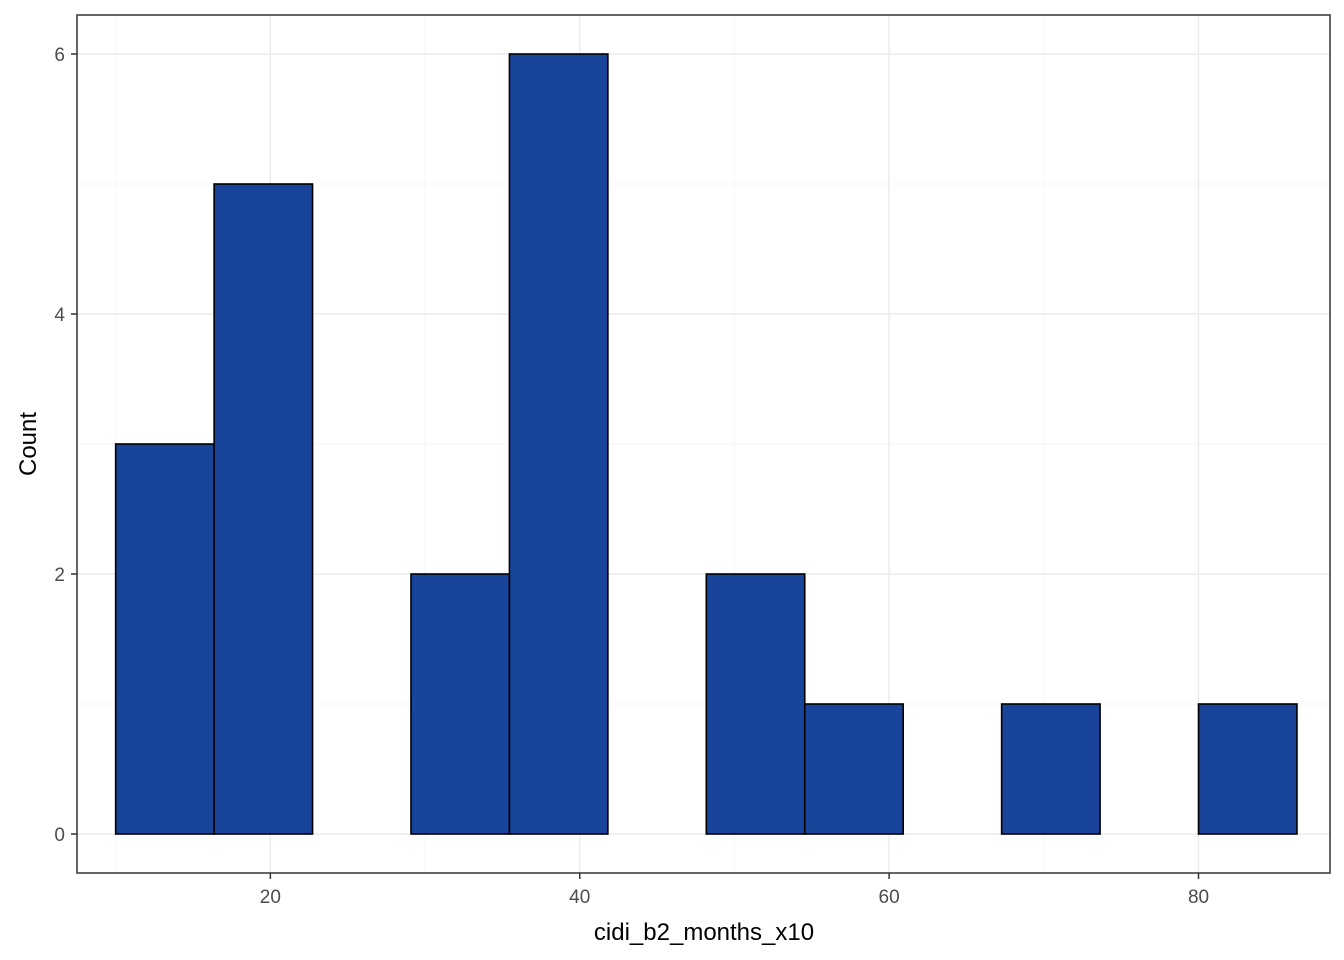 The image size is (1344, 960). Describe the element at coordinates (59, 315) in the screenshot. I see `y-tick-label: 4` at that location.